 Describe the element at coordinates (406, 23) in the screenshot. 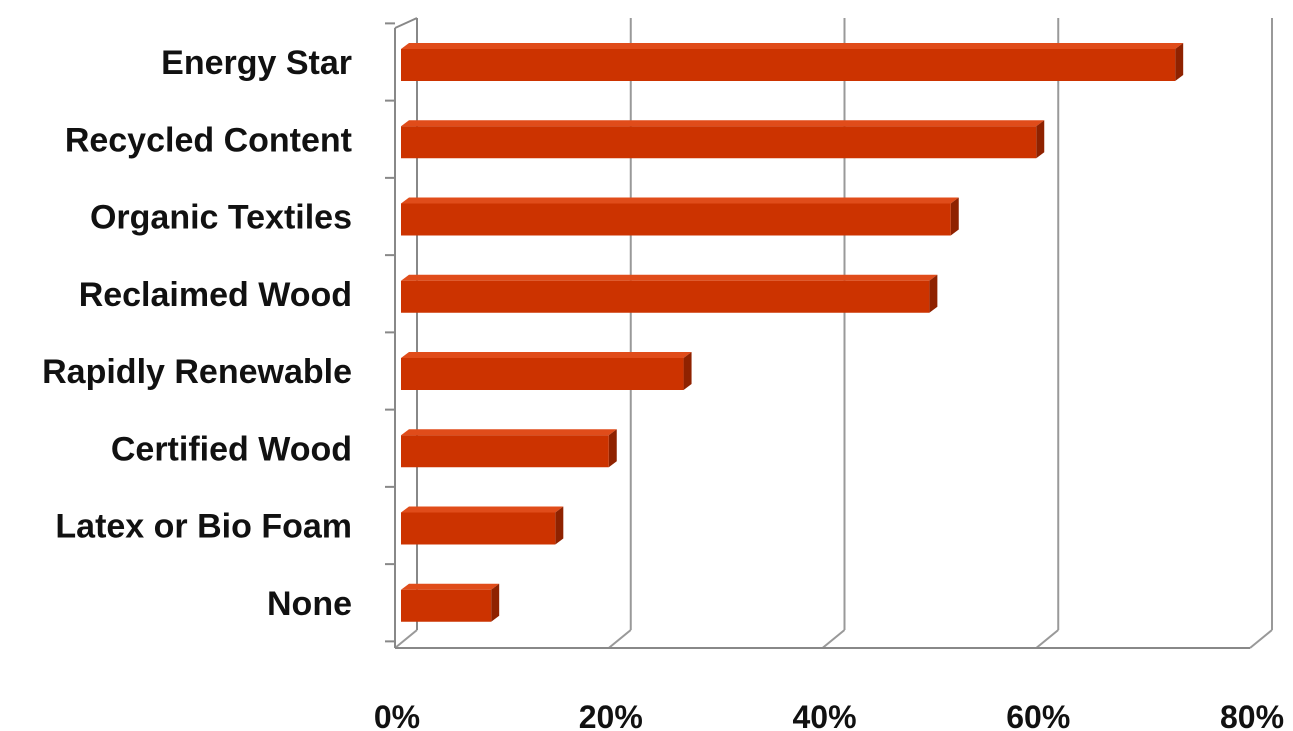

I see `category-axis-top-edge` at that location.